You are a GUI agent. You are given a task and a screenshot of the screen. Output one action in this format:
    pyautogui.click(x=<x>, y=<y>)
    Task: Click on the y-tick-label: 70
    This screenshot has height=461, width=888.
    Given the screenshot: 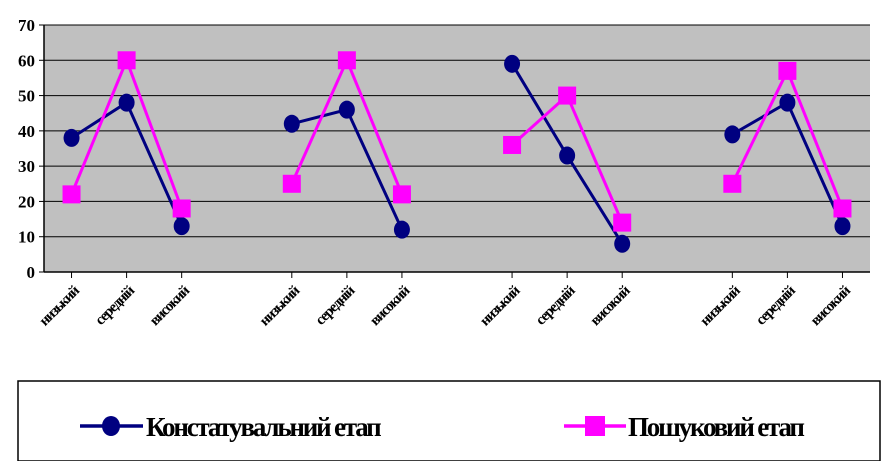 What is the action you would take?
    pyautogui.click(x=26, y=25)
    